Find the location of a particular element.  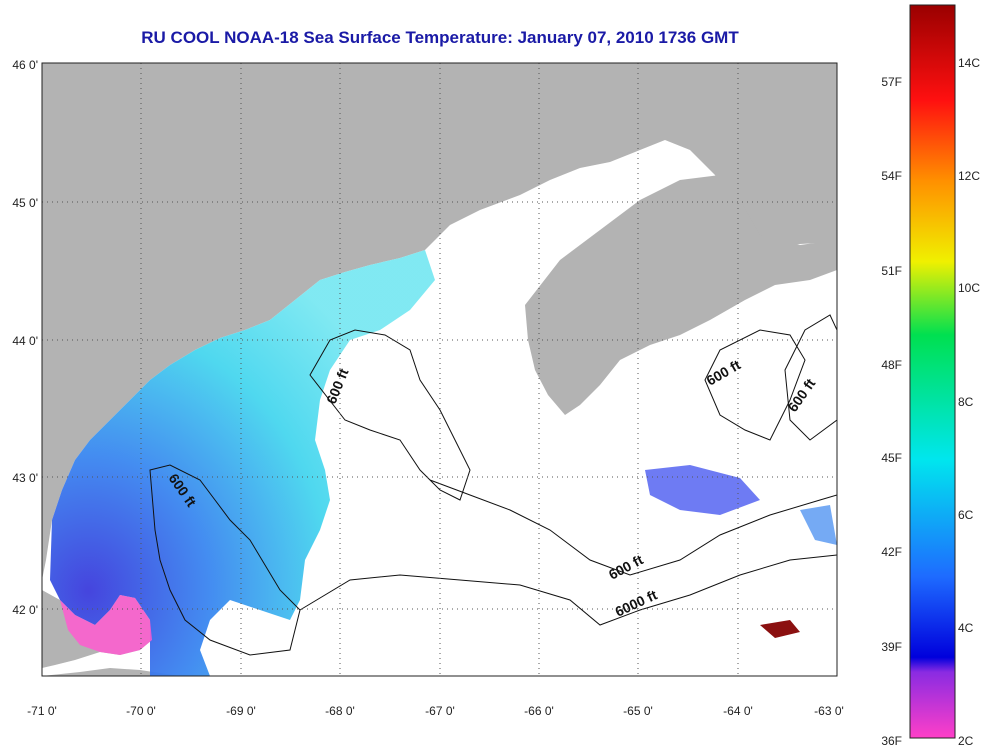

latitude-labels: 46 0' 45 0' 44 0' 43 0' 42 0' is located at coordinates (25, 337).